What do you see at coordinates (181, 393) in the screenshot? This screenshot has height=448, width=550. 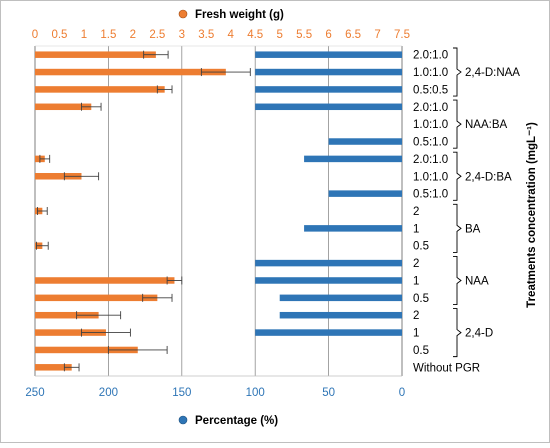 I see `bottom-tick-label: 150` at bounding box center [181, 393].